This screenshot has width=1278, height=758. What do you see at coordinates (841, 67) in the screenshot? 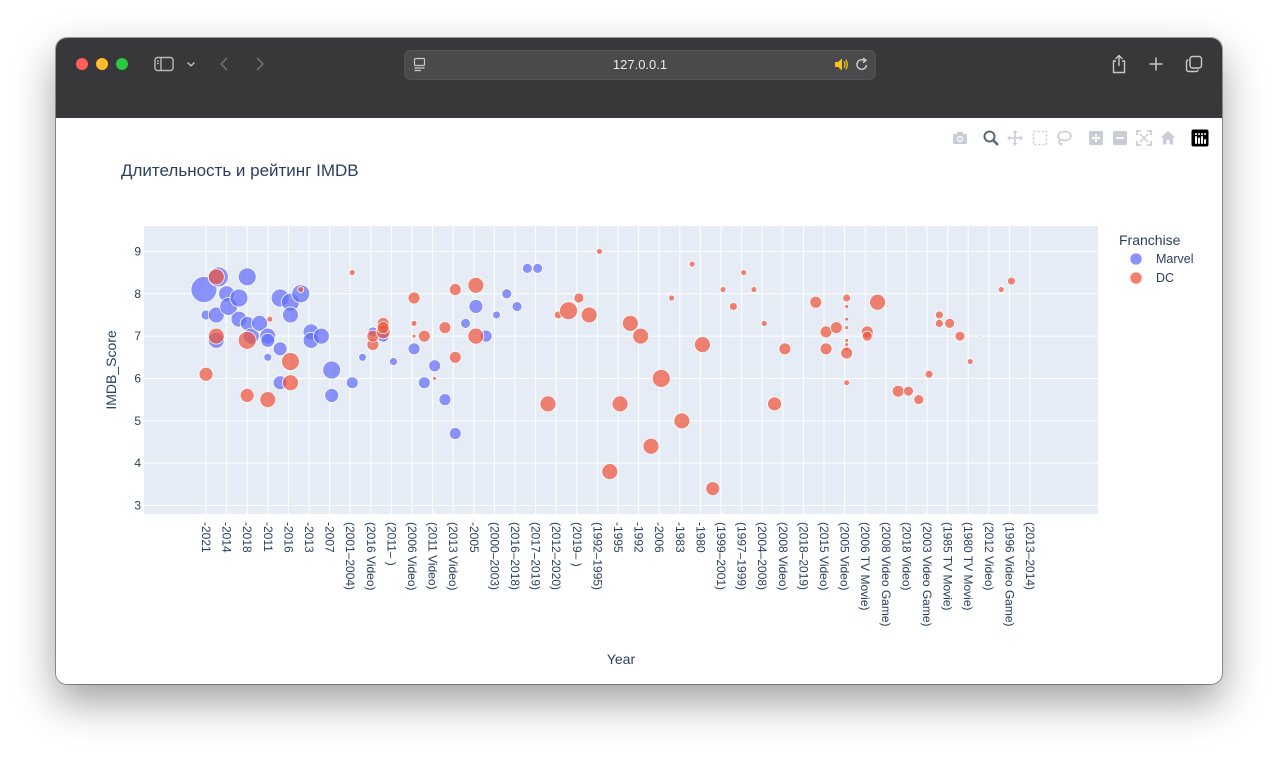
I see `audio-icon` at bounding box center [841, 67].